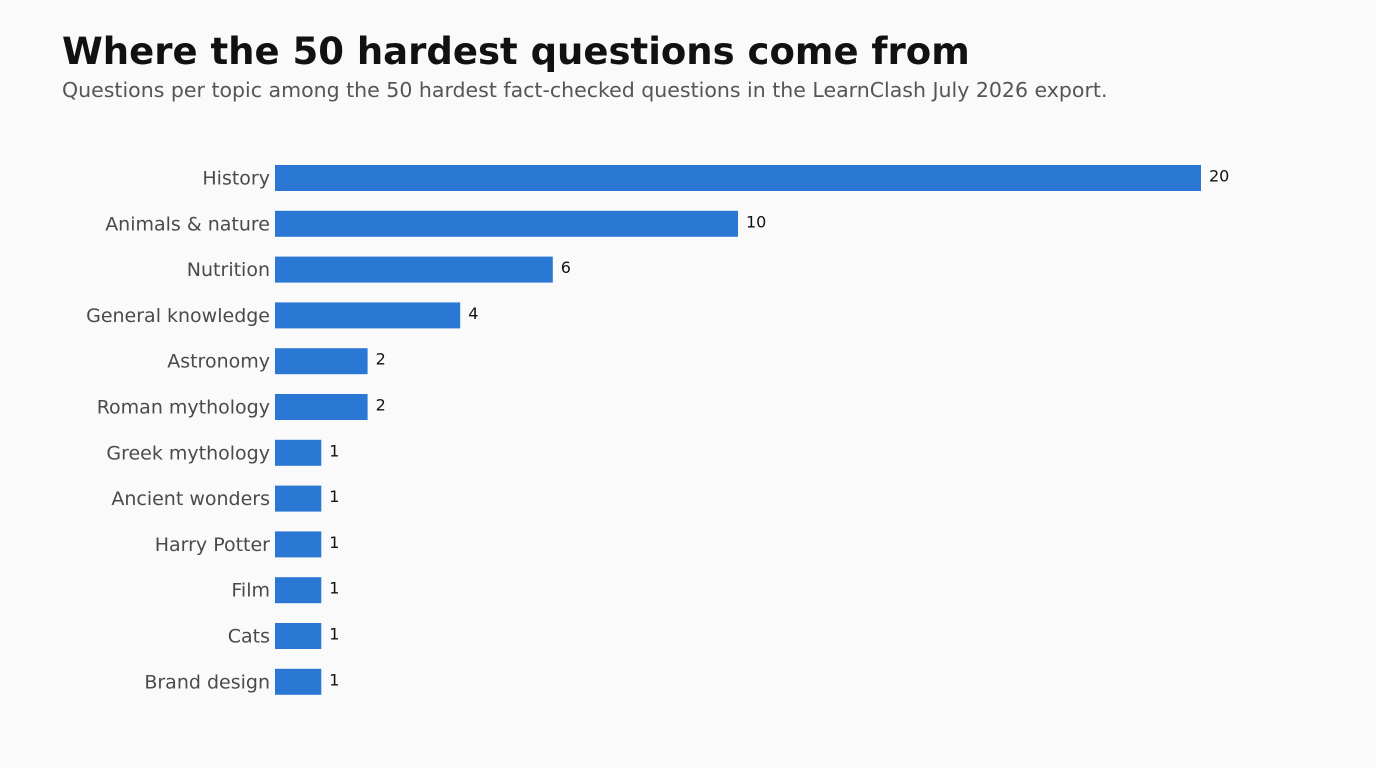 The height and width of the screenshot is (768, 1376). Describe the element at coordinates (516, 51) in the screenshot. I see `chart-title: Where the 50 hardest questions come from` at that location.